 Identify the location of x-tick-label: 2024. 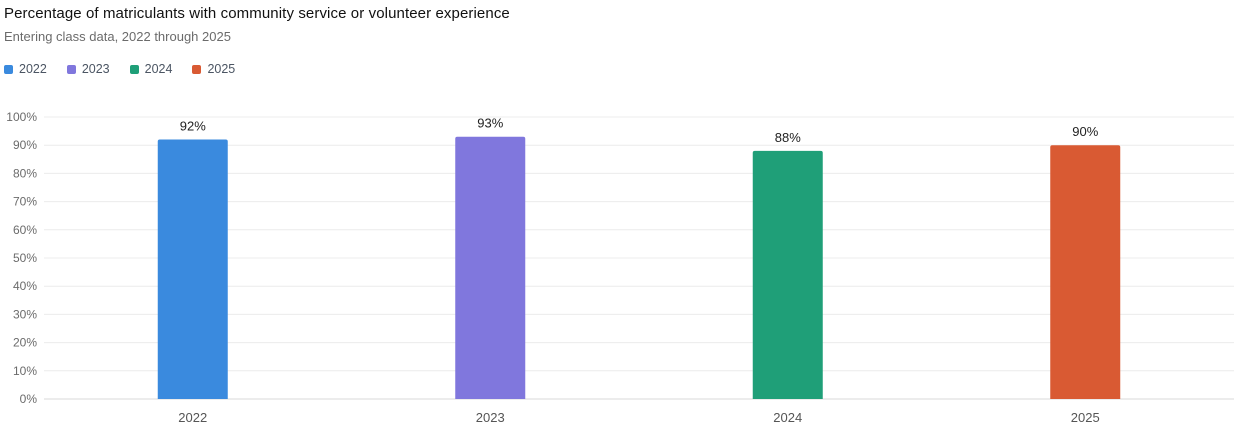
(787, 417).